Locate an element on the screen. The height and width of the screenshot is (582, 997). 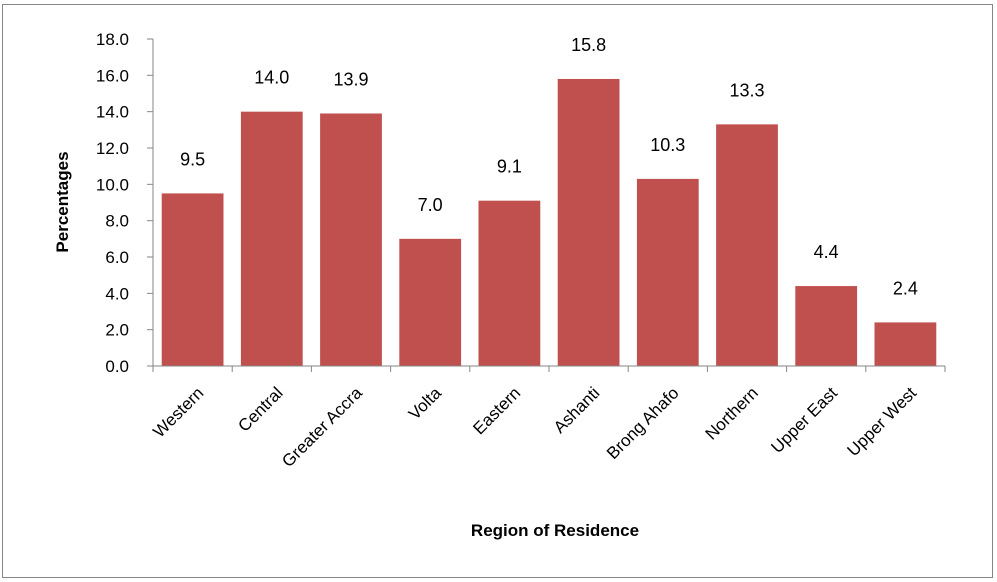
data-label: 2.4 is located at coordinates (905, 288).